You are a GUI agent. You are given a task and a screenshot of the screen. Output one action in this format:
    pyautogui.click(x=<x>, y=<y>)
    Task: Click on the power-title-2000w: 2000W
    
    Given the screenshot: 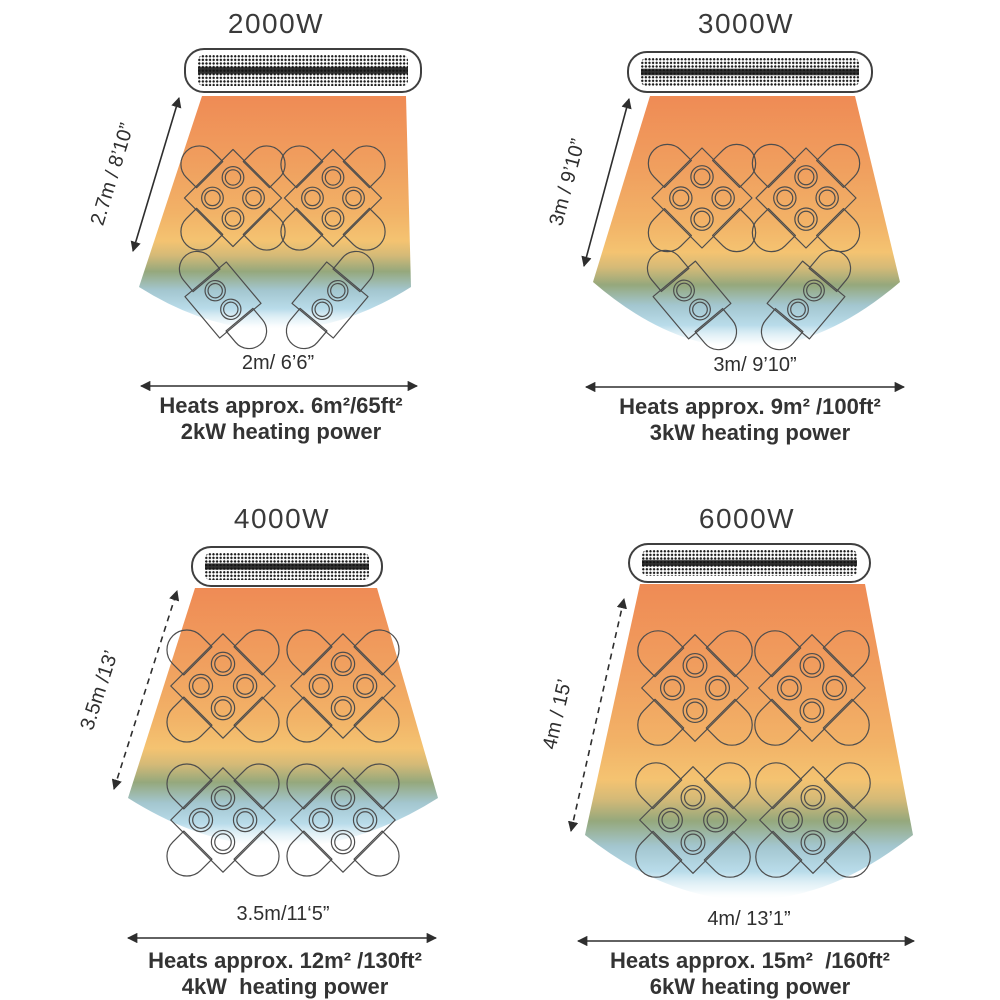 What is the action you would take?
    pyautogui.click(x=276, y=23)
    